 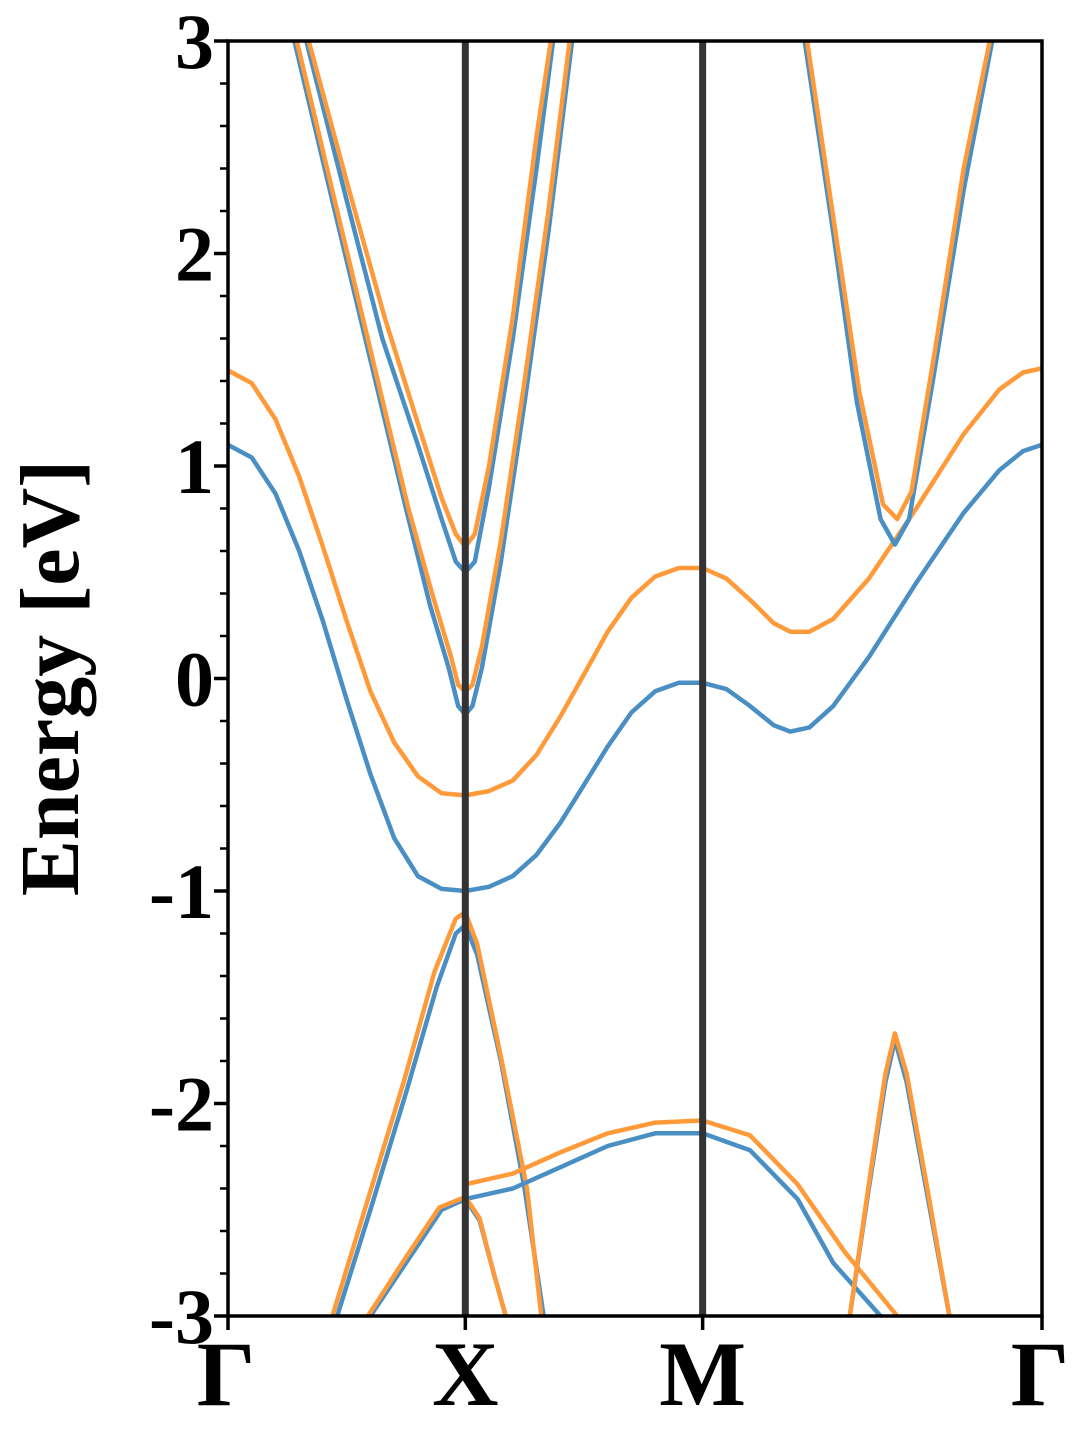 What do you see at coordinates (465, 1374) in the screenshot?
I see `kpoint-label: X` at bounding box center [465, 1374].